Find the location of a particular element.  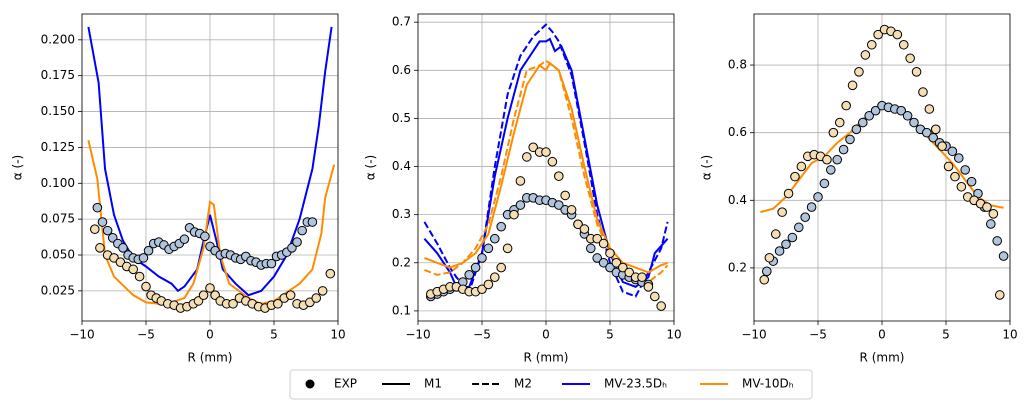

legend-label: MV-10Dₕ is located at coordinates (768, 384).